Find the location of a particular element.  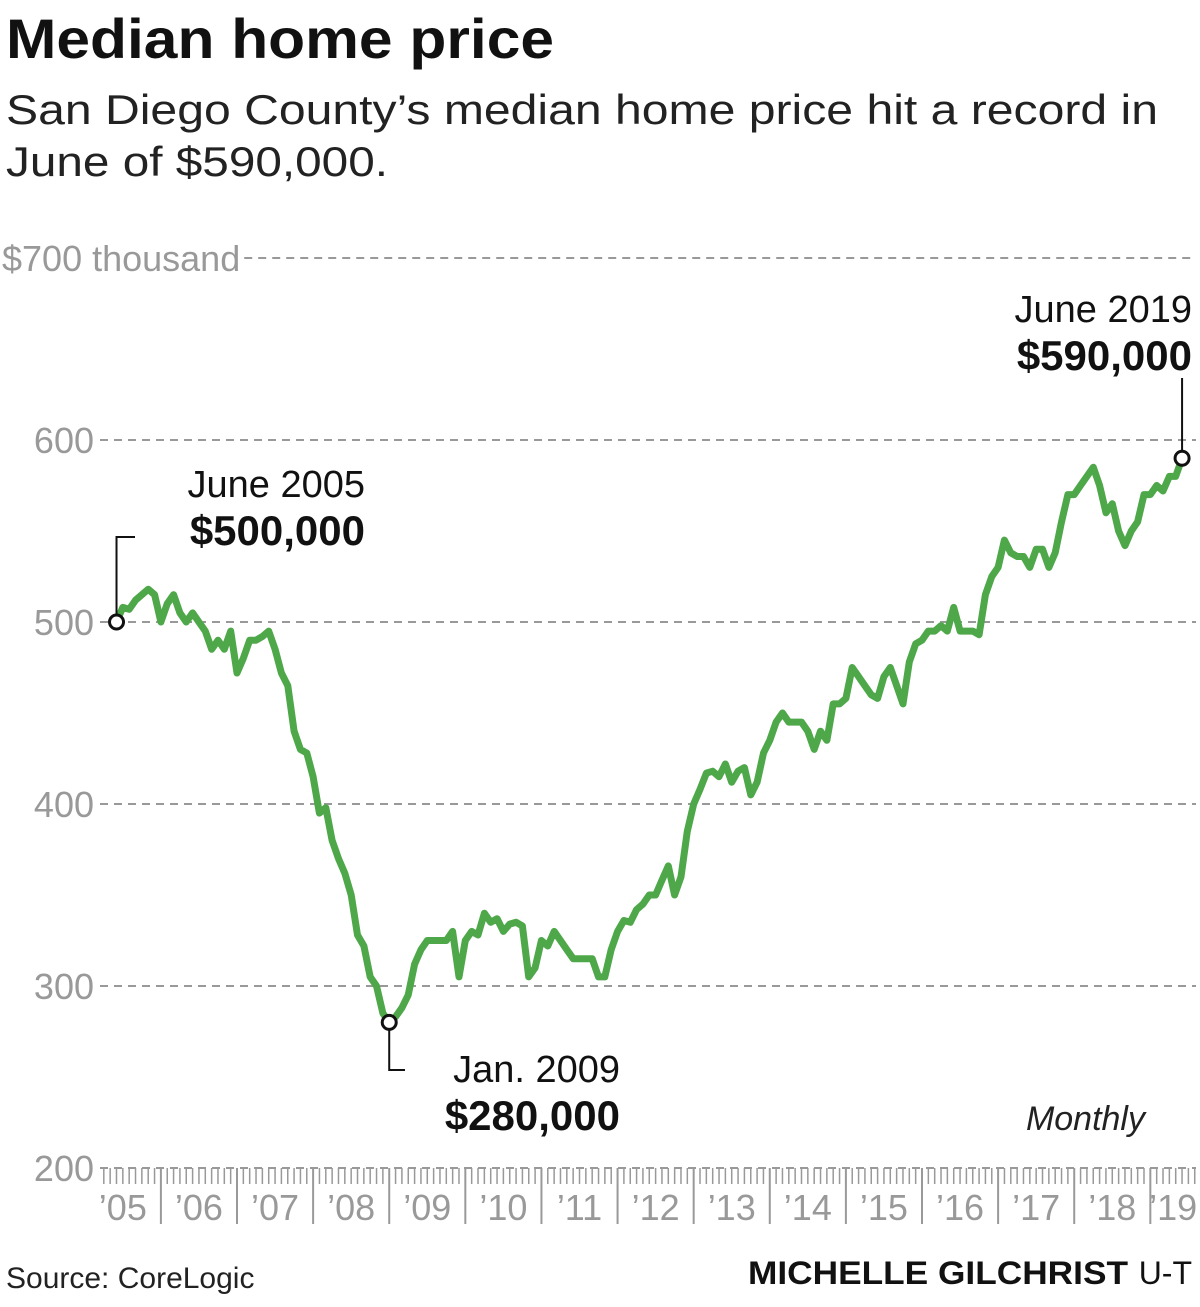

x-tick-label: ’08 is located at coordinates (351, 1207).